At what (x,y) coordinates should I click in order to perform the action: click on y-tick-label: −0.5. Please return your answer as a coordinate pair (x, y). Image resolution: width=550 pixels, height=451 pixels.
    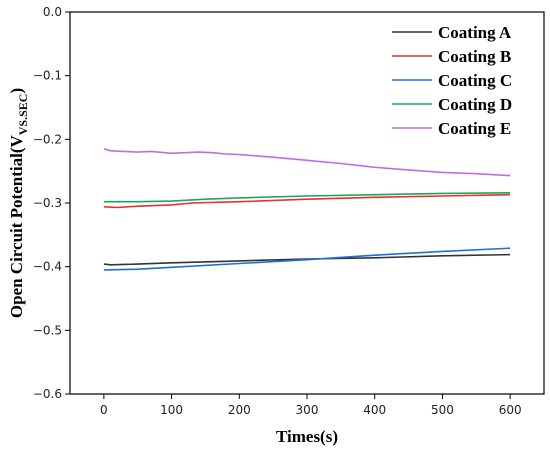
    Looking at the image, I should click on (47, 330).